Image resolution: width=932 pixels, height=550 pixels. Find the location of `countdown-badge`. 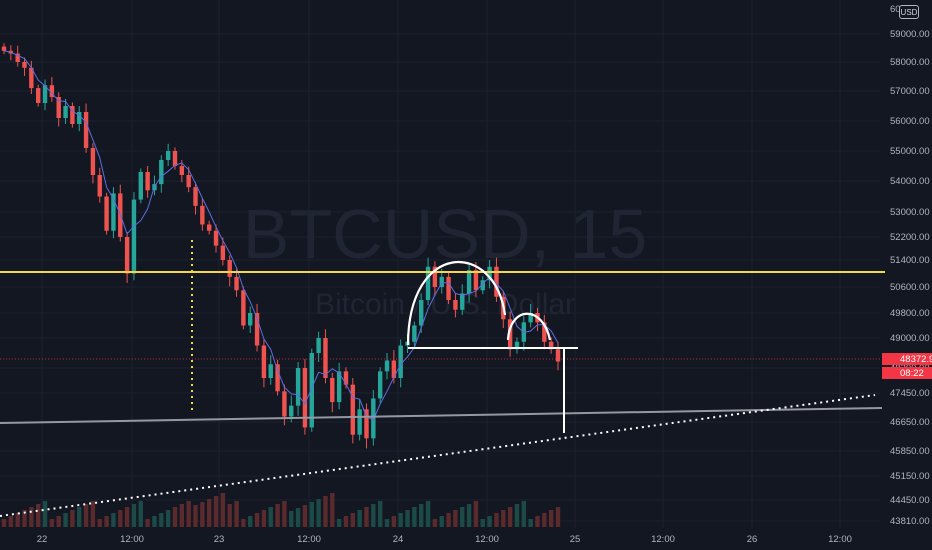

countdown-badge is located at coordinates (907, 373).